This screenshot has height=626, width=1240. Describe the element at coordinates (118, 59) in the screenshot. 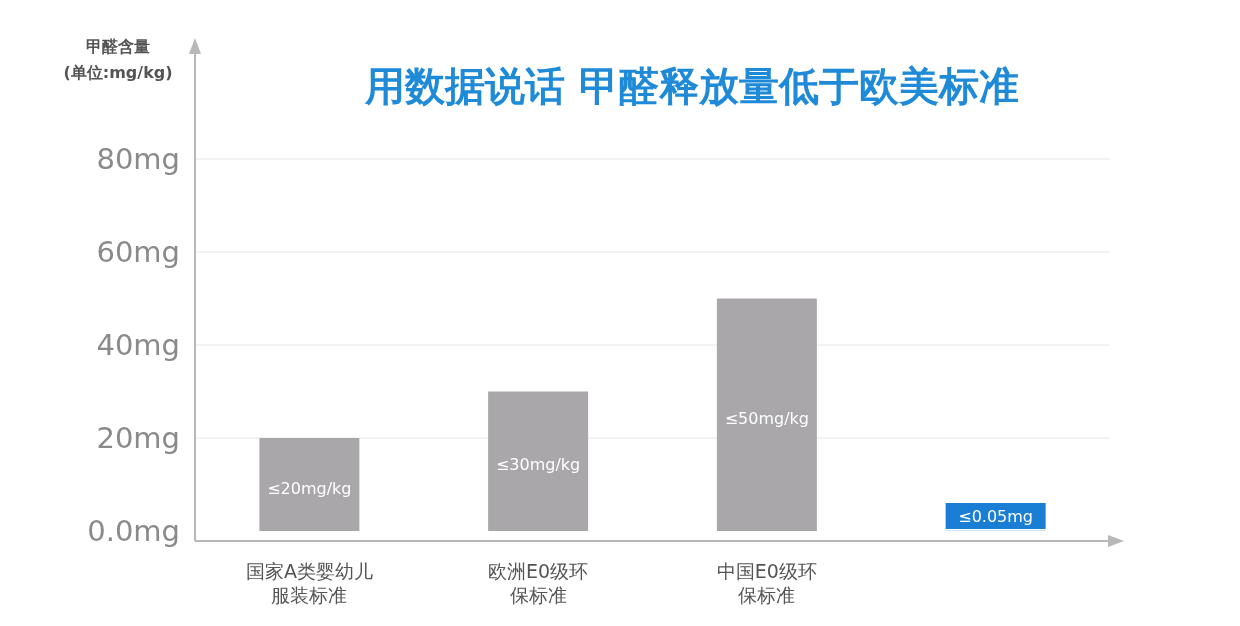

I see `y-axis-title: 甲醛含量 (单位:mg/kg)` at that location.